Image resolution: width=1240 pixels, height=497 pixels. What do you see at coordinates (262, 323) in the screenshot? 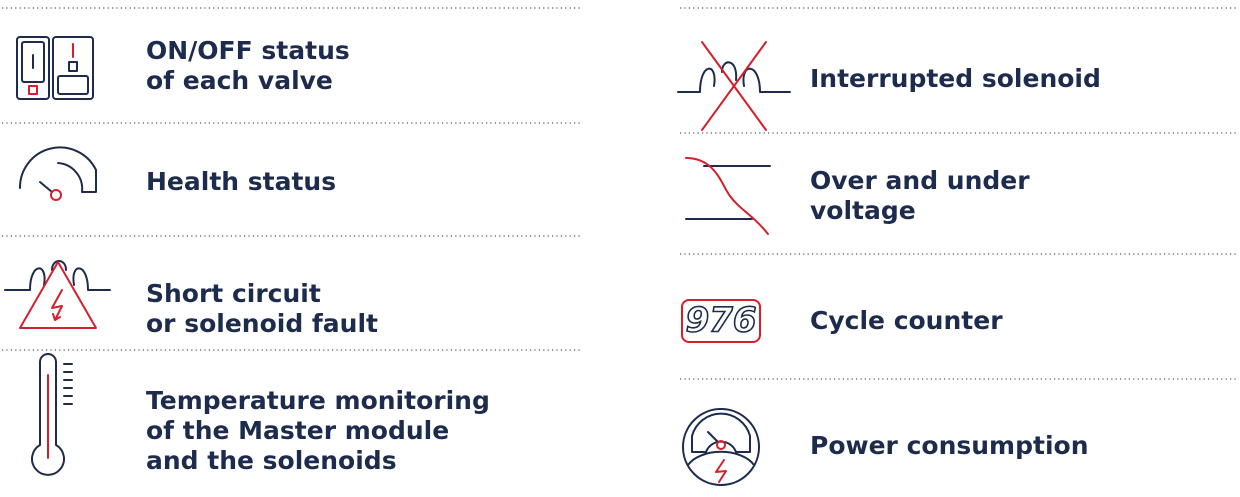
I see `item-label: or solenoid fault` at bounding box center [262, 323].